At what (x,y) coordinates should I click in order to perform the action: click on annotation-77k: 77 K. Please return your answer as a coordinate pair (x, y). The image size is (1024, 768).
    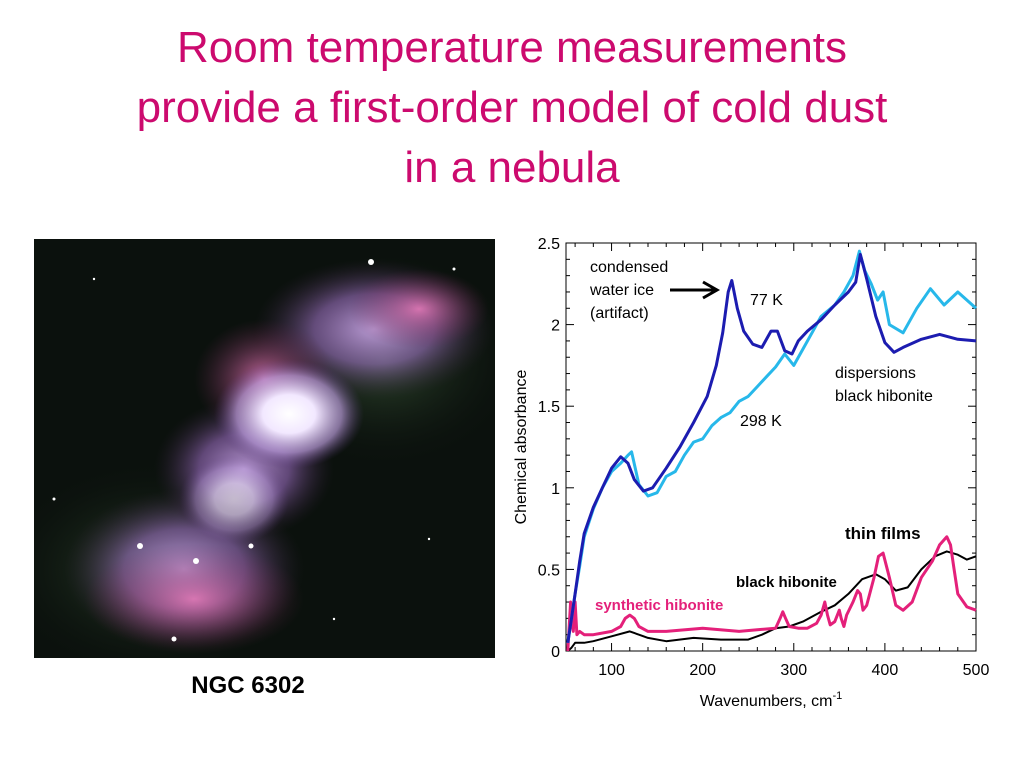
    Looking at the image, I should click on (766, 300).